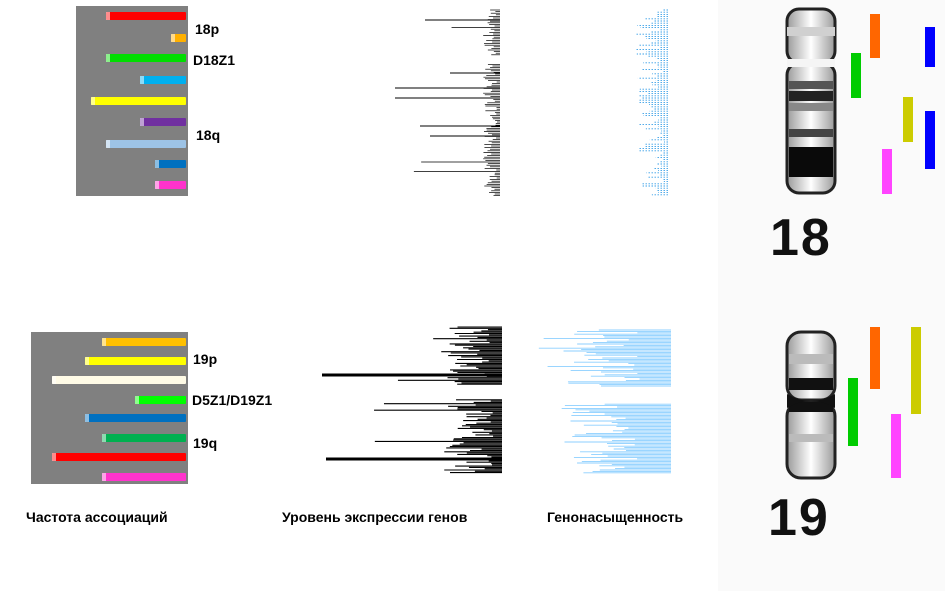 This screenshot has width=945, height=591. What do you see at coordinates (208, 135) in the screenshot?
I see `label-18q: 18q` at bounding box center [208, 135].